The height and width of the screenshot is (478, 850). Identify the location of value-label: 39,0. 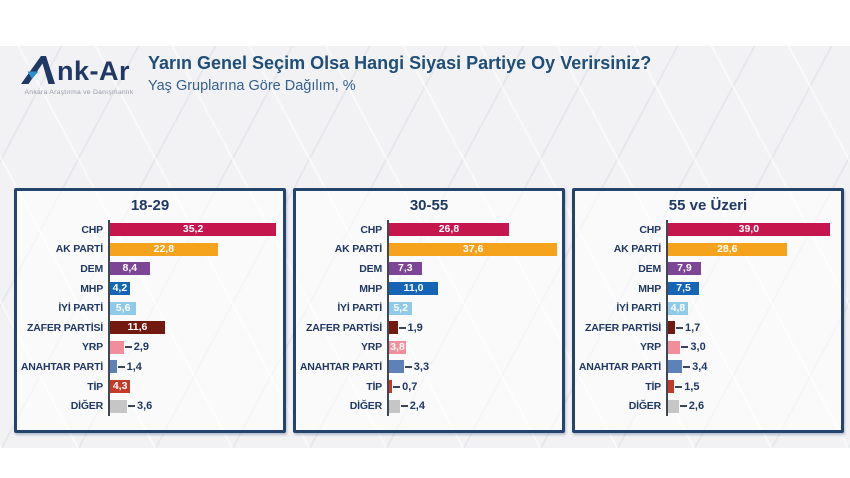
(749, 229).